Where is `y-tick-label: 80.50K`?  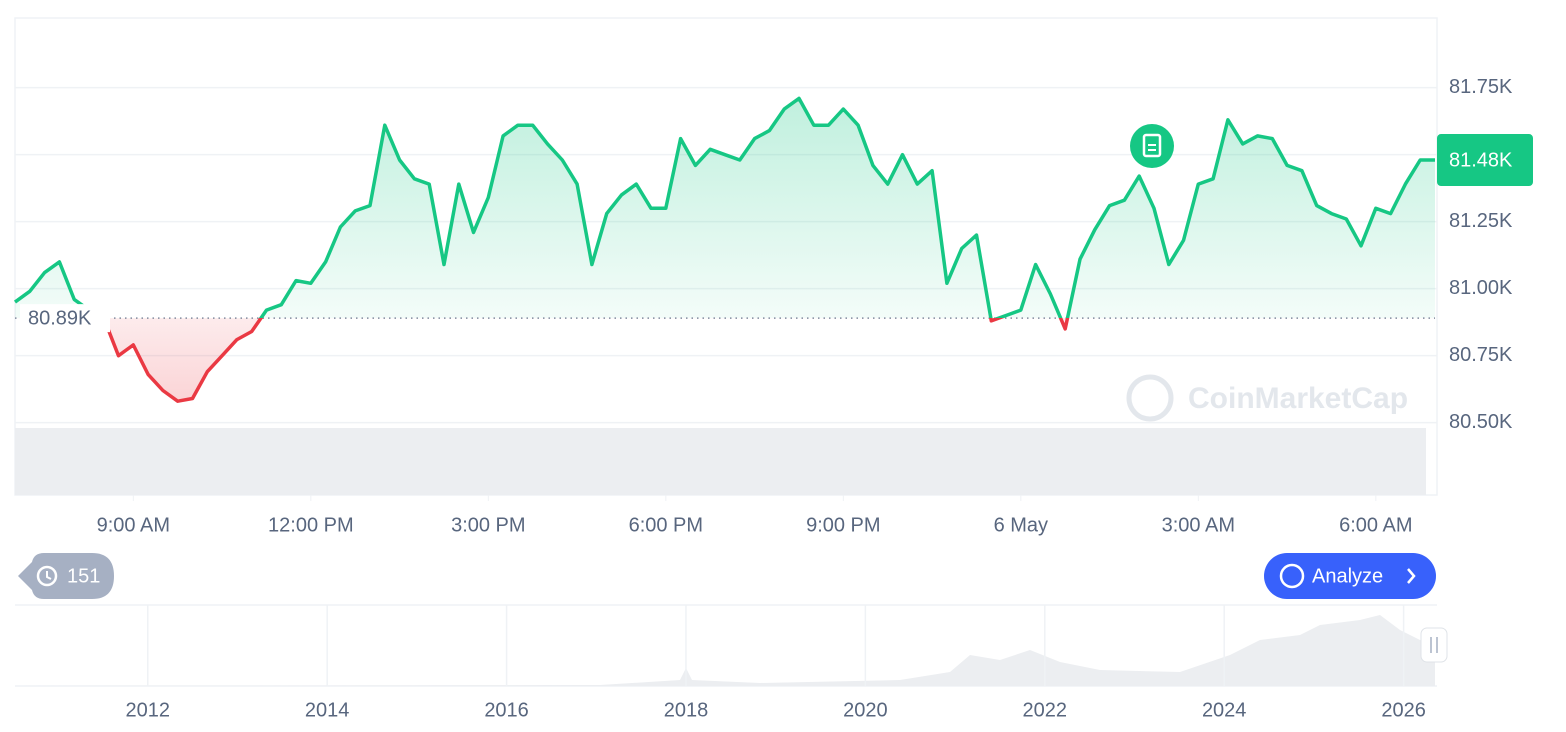 y-tick-label: 80.50K is located at coordinates (1481, 422).